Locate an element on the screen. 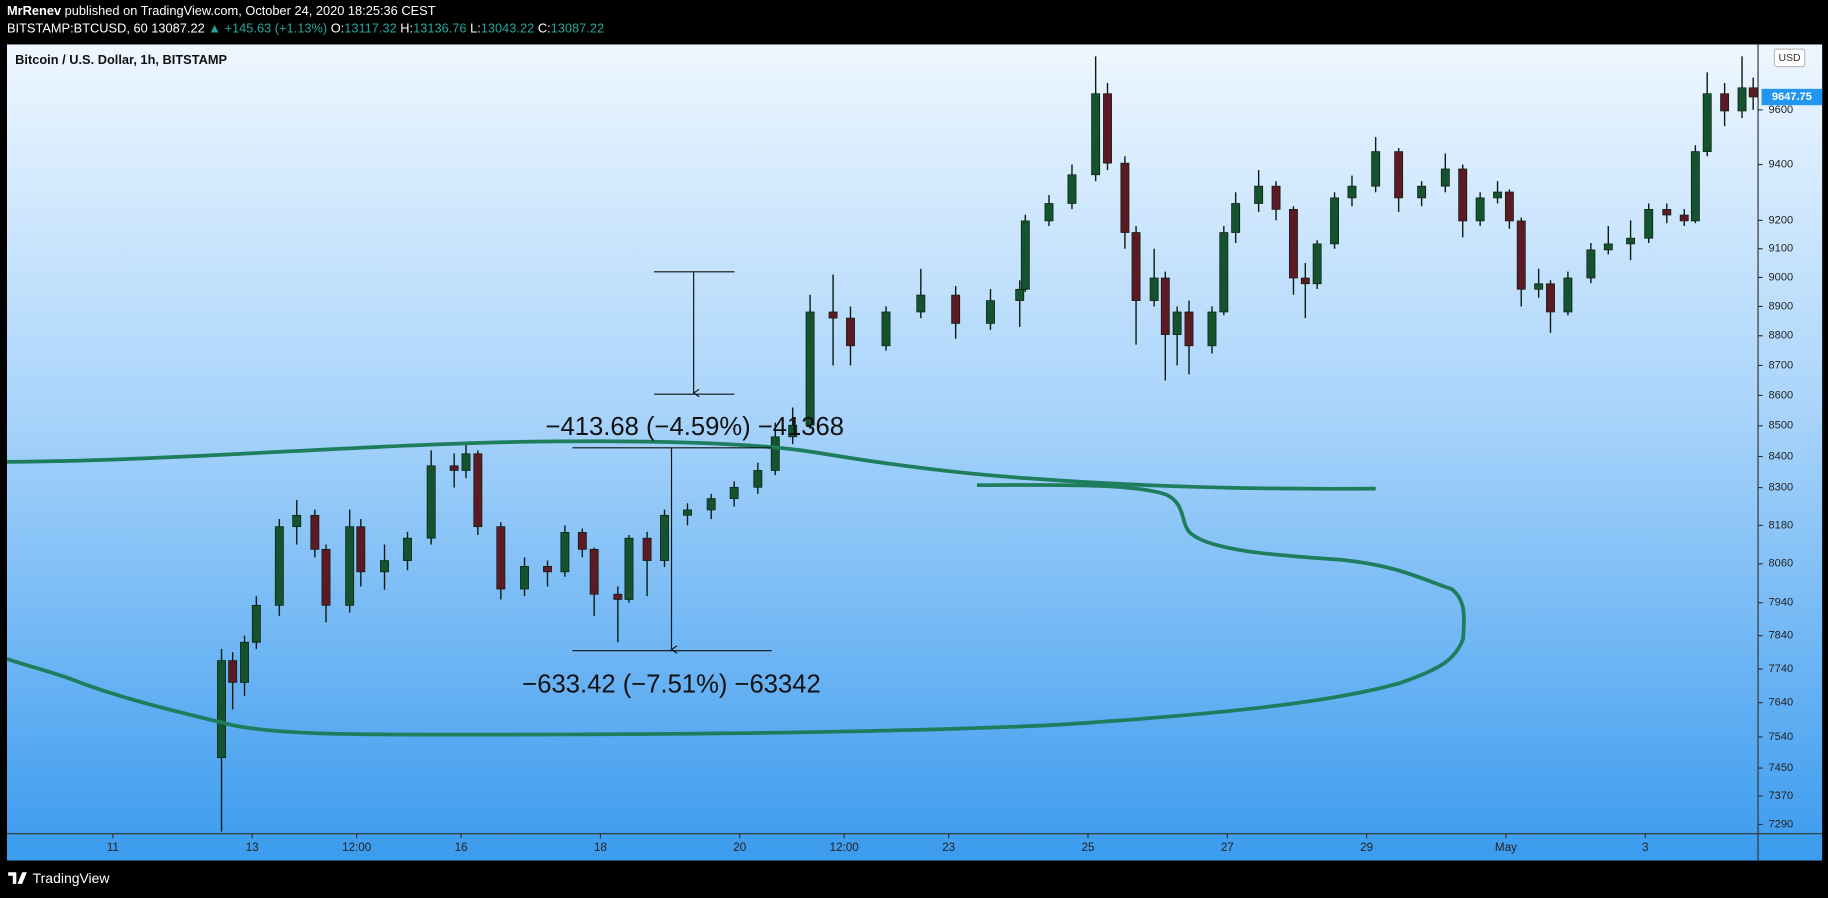 Image resolution: width=1828 pixels, height=898 pixels. chart-title: Bitcoin / U.S. Dollar, 1h, BITSTAMP is located at coordinates (121, 59).